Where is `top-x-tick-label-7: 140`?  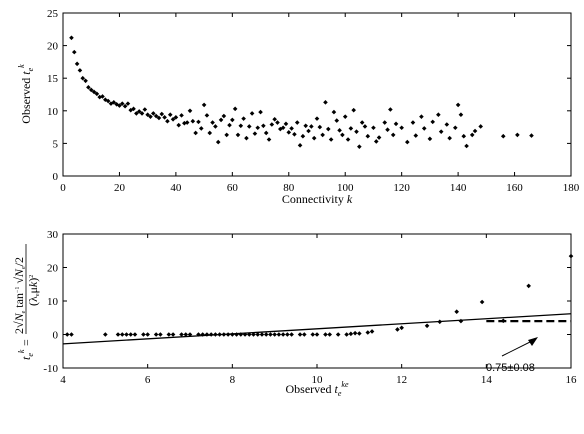
top-x-tick-label-7: 140 is located at coordinates (458, 188).